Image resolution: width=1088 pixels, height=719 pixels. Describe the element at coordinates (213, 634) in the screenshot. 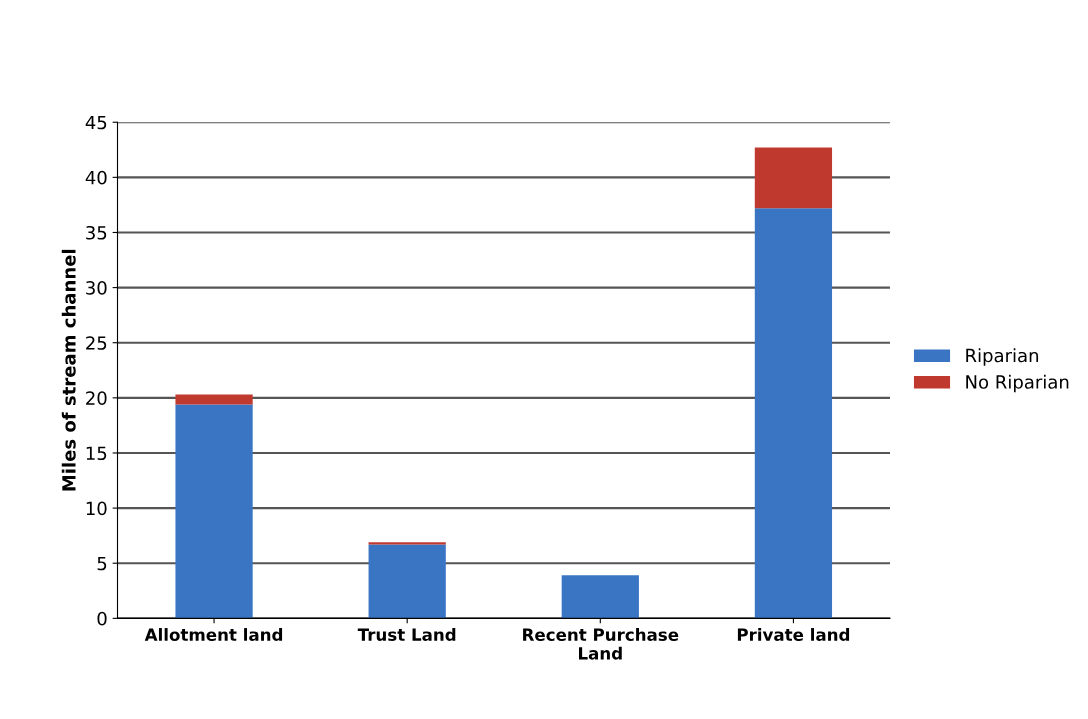

I see `x-tick-label: Allotment land` at that location.